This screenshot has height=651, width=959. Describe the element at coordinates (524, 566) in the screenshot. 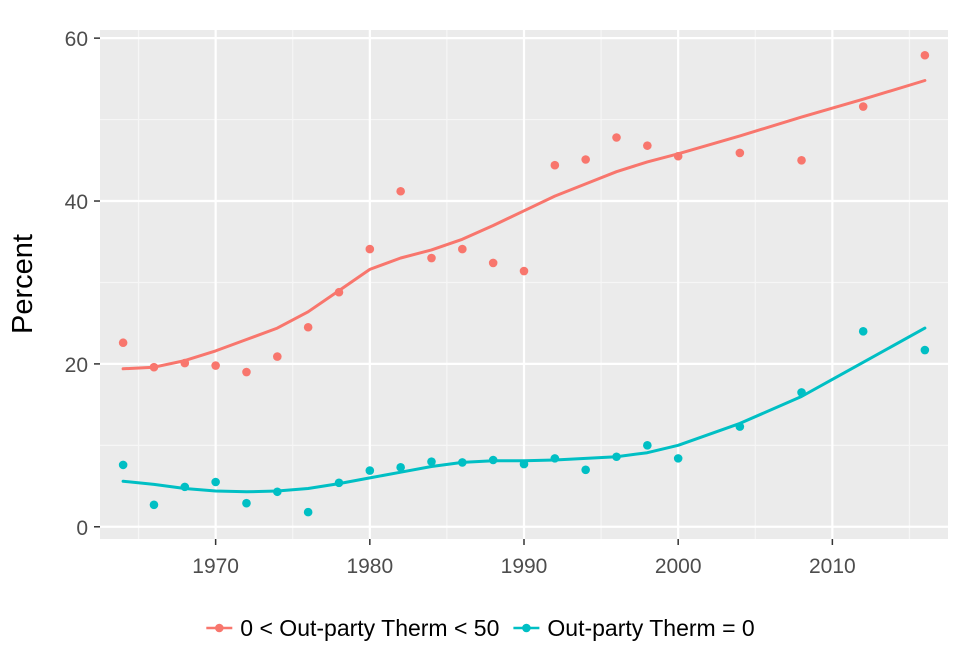

I see `x-tick-label: 1990` at that location.